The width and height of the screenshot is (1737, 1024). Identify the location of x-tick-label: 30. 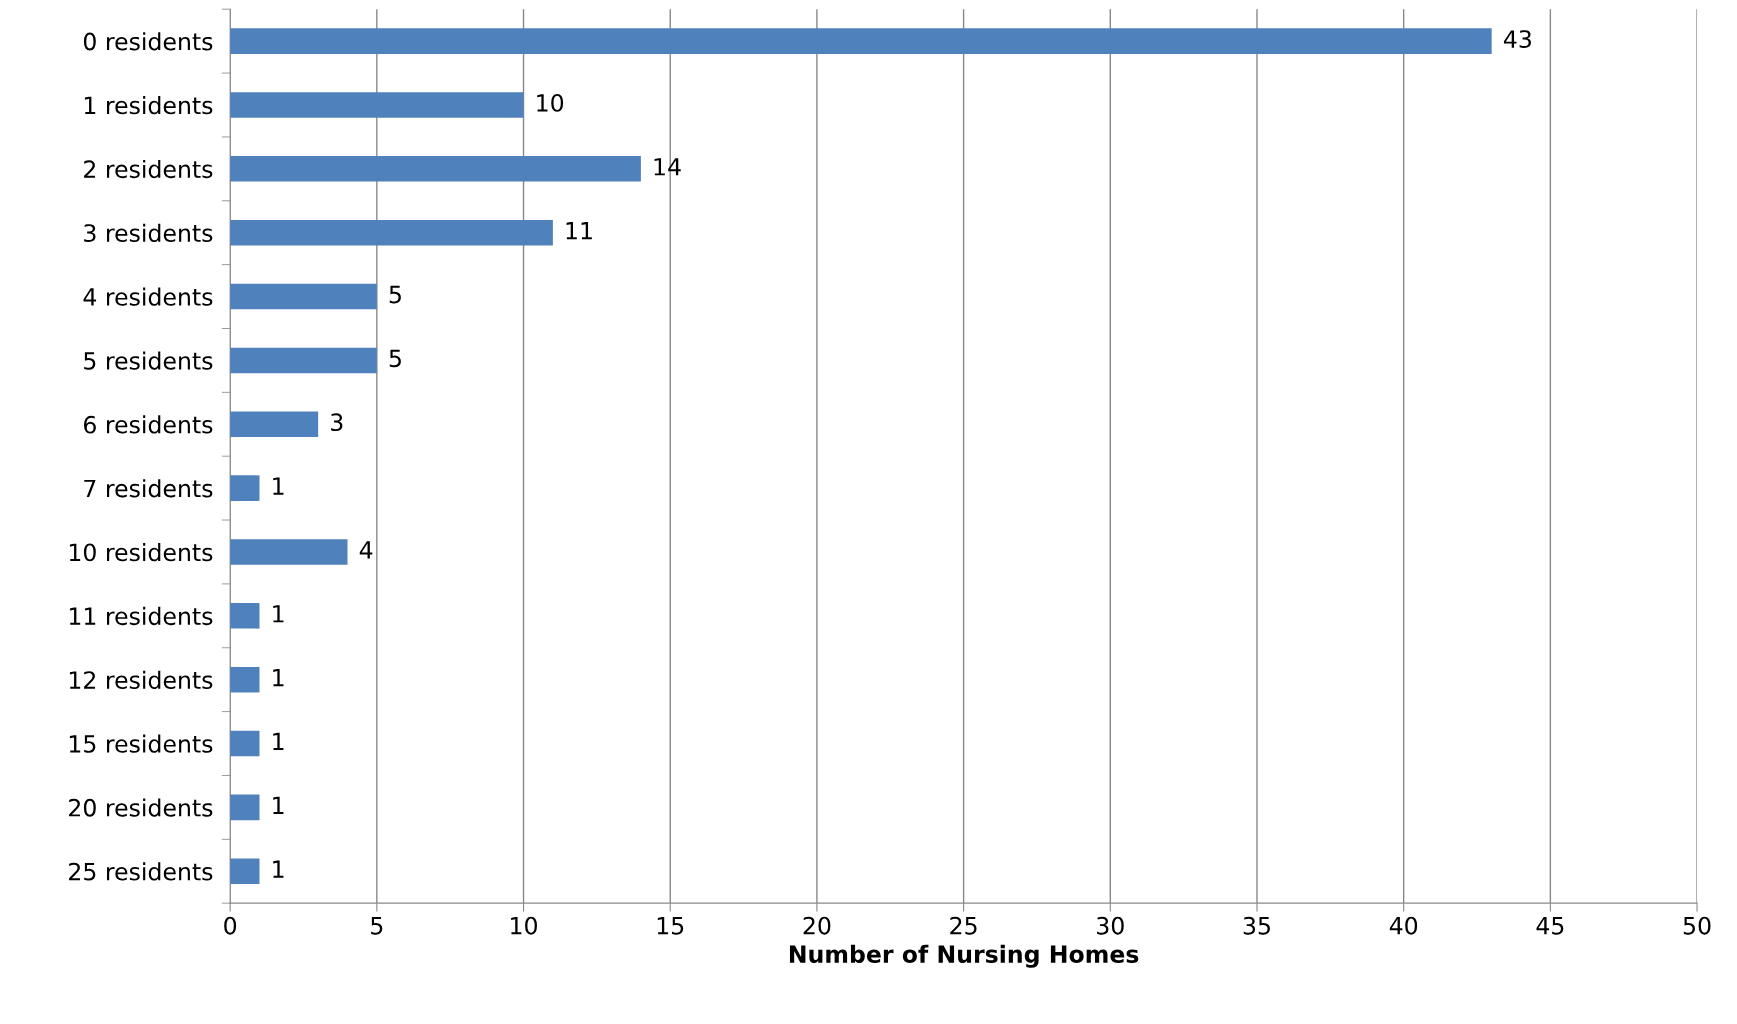
(1110, 925).